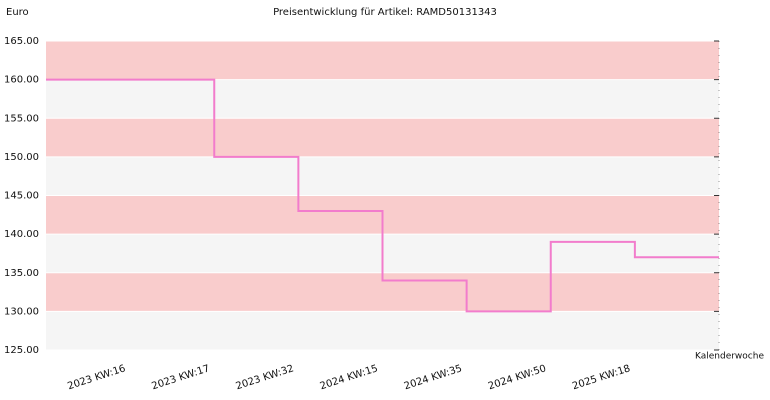 The width and height of the screenshot is (770, 400). Describe the element at coordinates (21, 350) in the screenshot. I see `y-tick-label: 125.00` at that location.